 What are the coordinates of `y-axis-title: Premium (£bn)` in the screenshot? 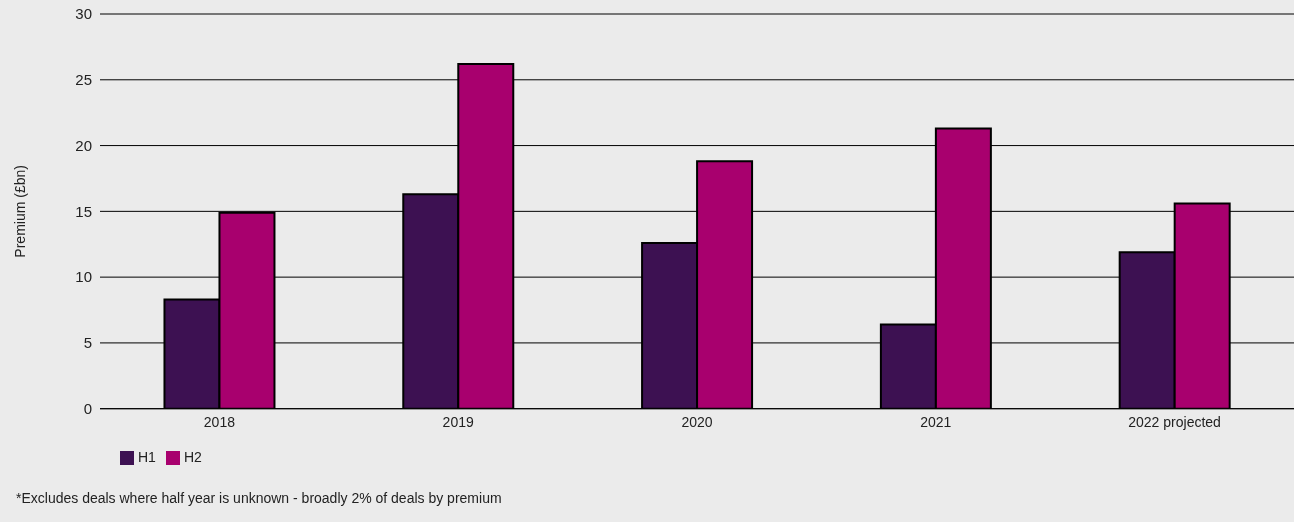 It's located at (19, 211).